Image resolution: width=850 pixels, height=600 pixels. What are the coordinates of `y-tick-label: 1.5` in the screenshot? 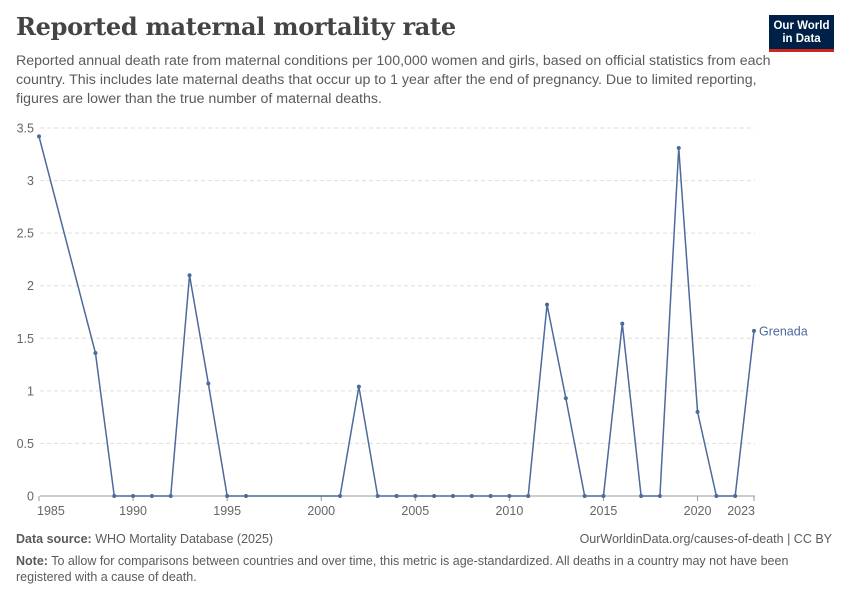 It's located at (25, 339).